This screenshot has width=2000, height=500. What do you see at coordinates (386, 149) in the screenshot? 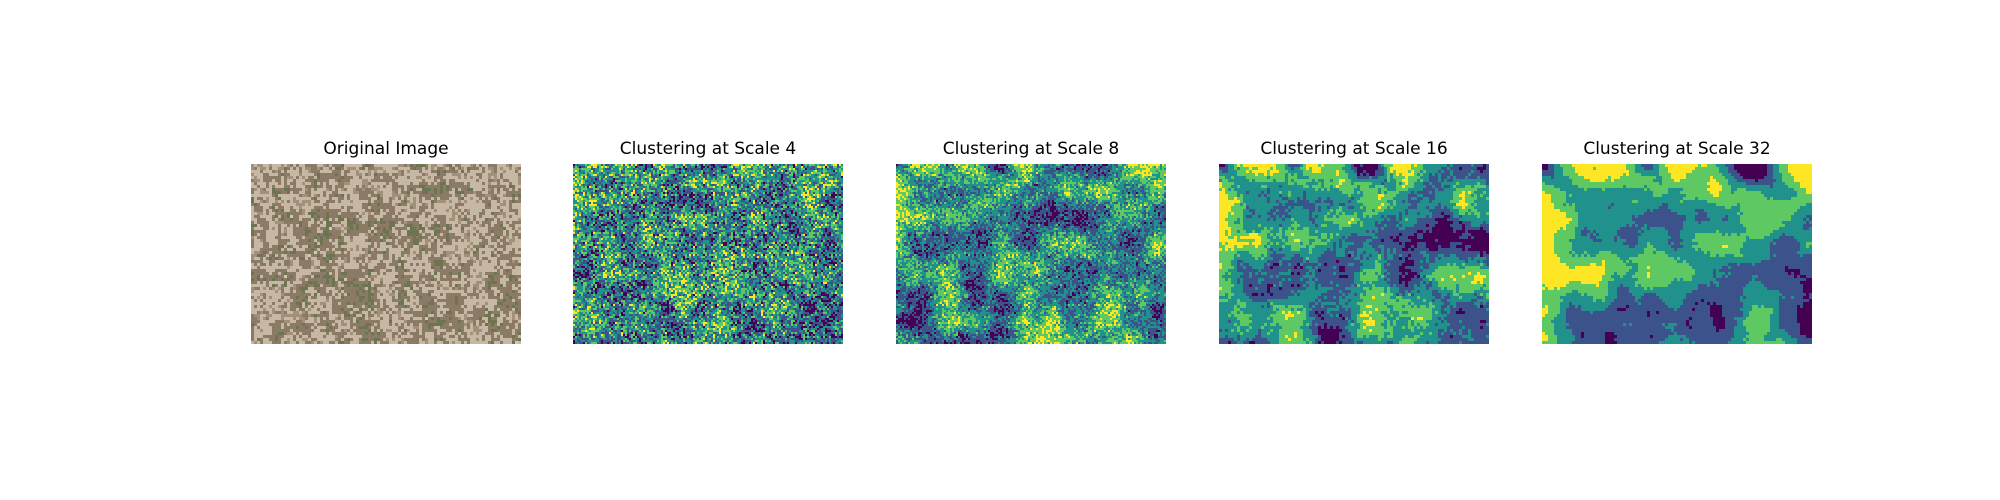
I see `panel-title: Original Image` at bounding box center [386, 149].